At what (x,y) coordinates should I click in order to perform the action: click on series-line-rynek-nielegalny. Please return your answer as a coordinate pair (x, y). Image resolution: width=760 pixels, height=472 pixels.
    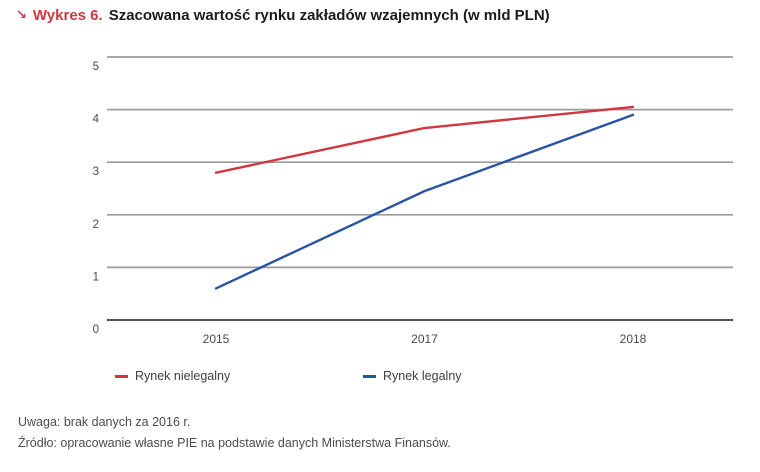
    Looking at the image, I should click on (424, 139).